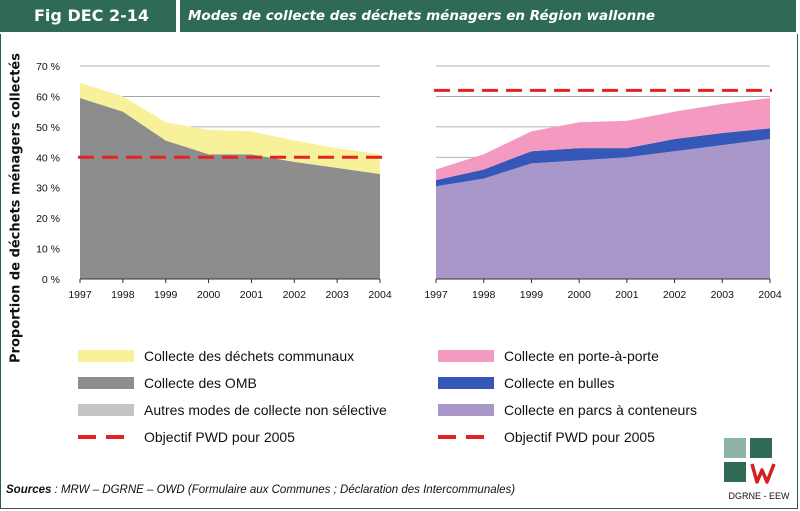 This screenshot has height=511, width=800. I want to click on y-tick-label: 50 %, so click(48, 128).